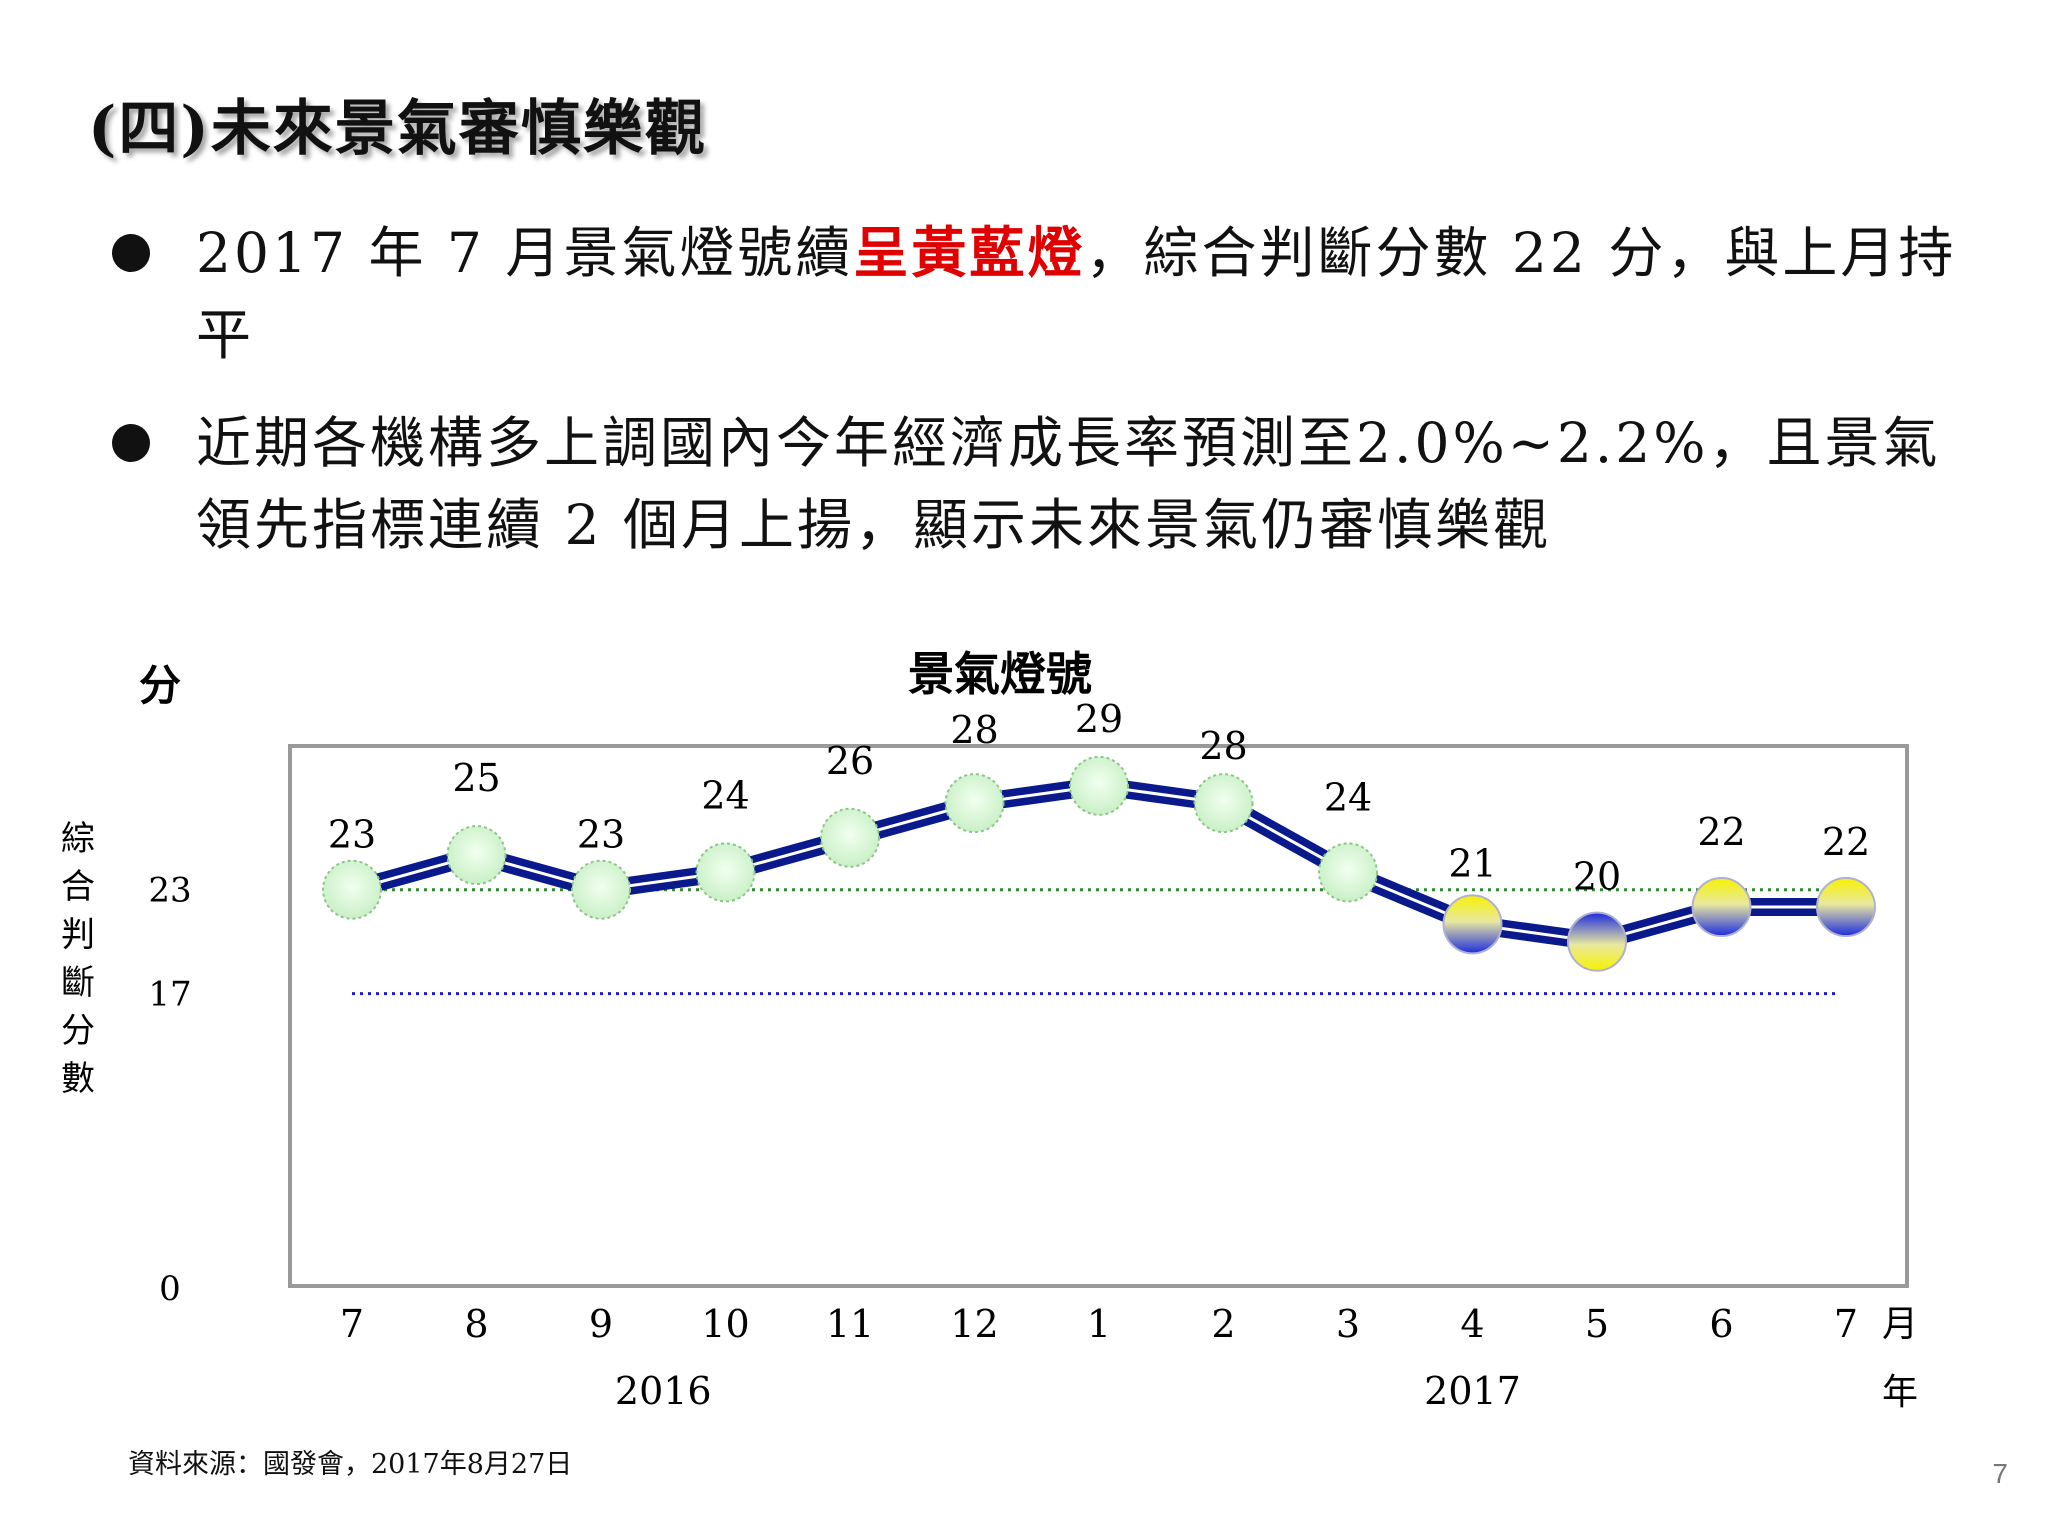 This screenshot has height=1536, width=2048. Describe the element at coordinates (725, 1324) in the screenshot. I see `x-tick-label: 10` at that location.